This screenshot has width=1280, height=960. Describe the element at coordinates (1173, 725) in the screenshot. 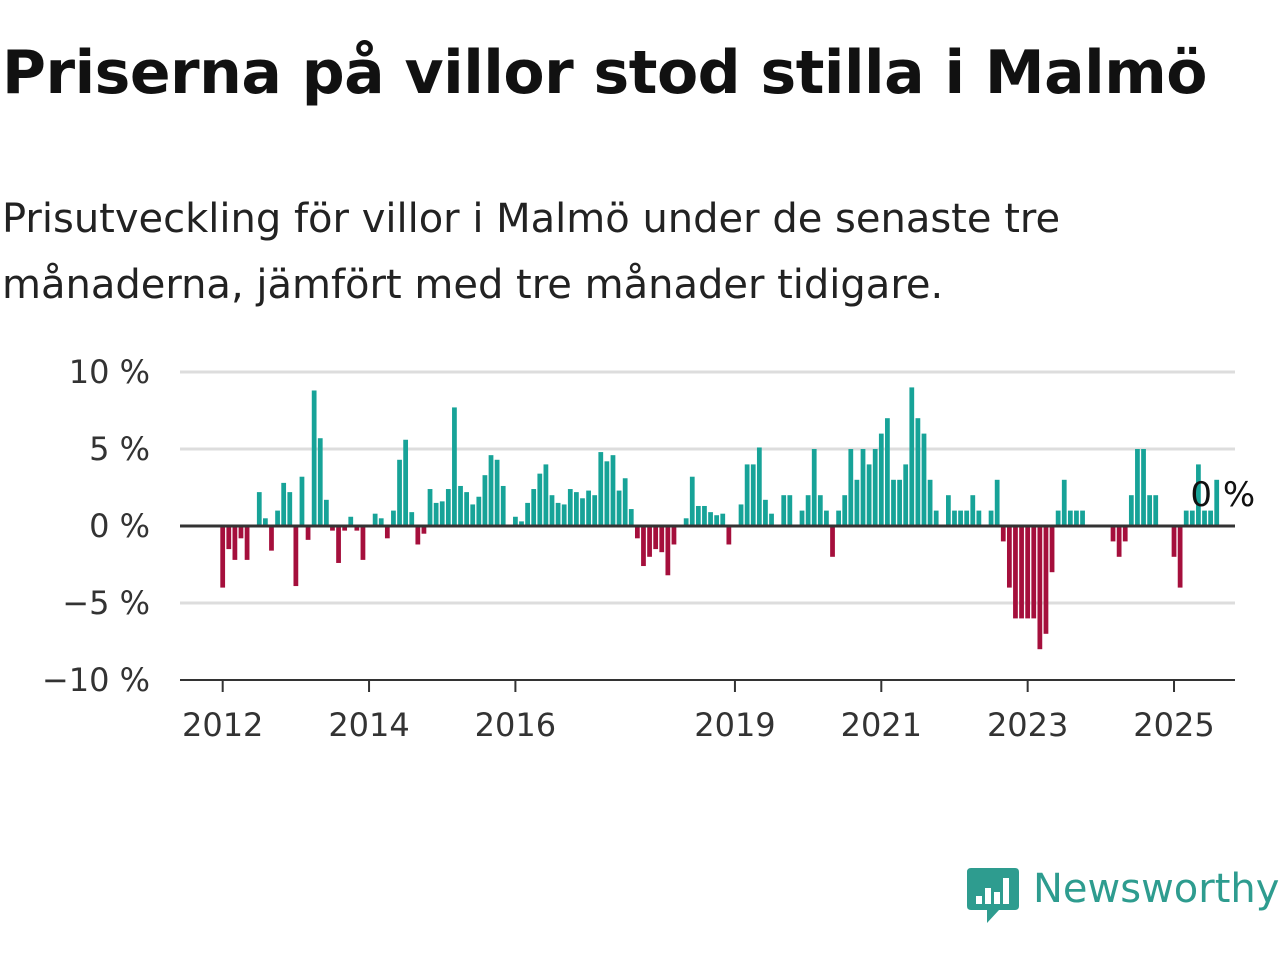

I see `x-tick-label: 2025` at that location.